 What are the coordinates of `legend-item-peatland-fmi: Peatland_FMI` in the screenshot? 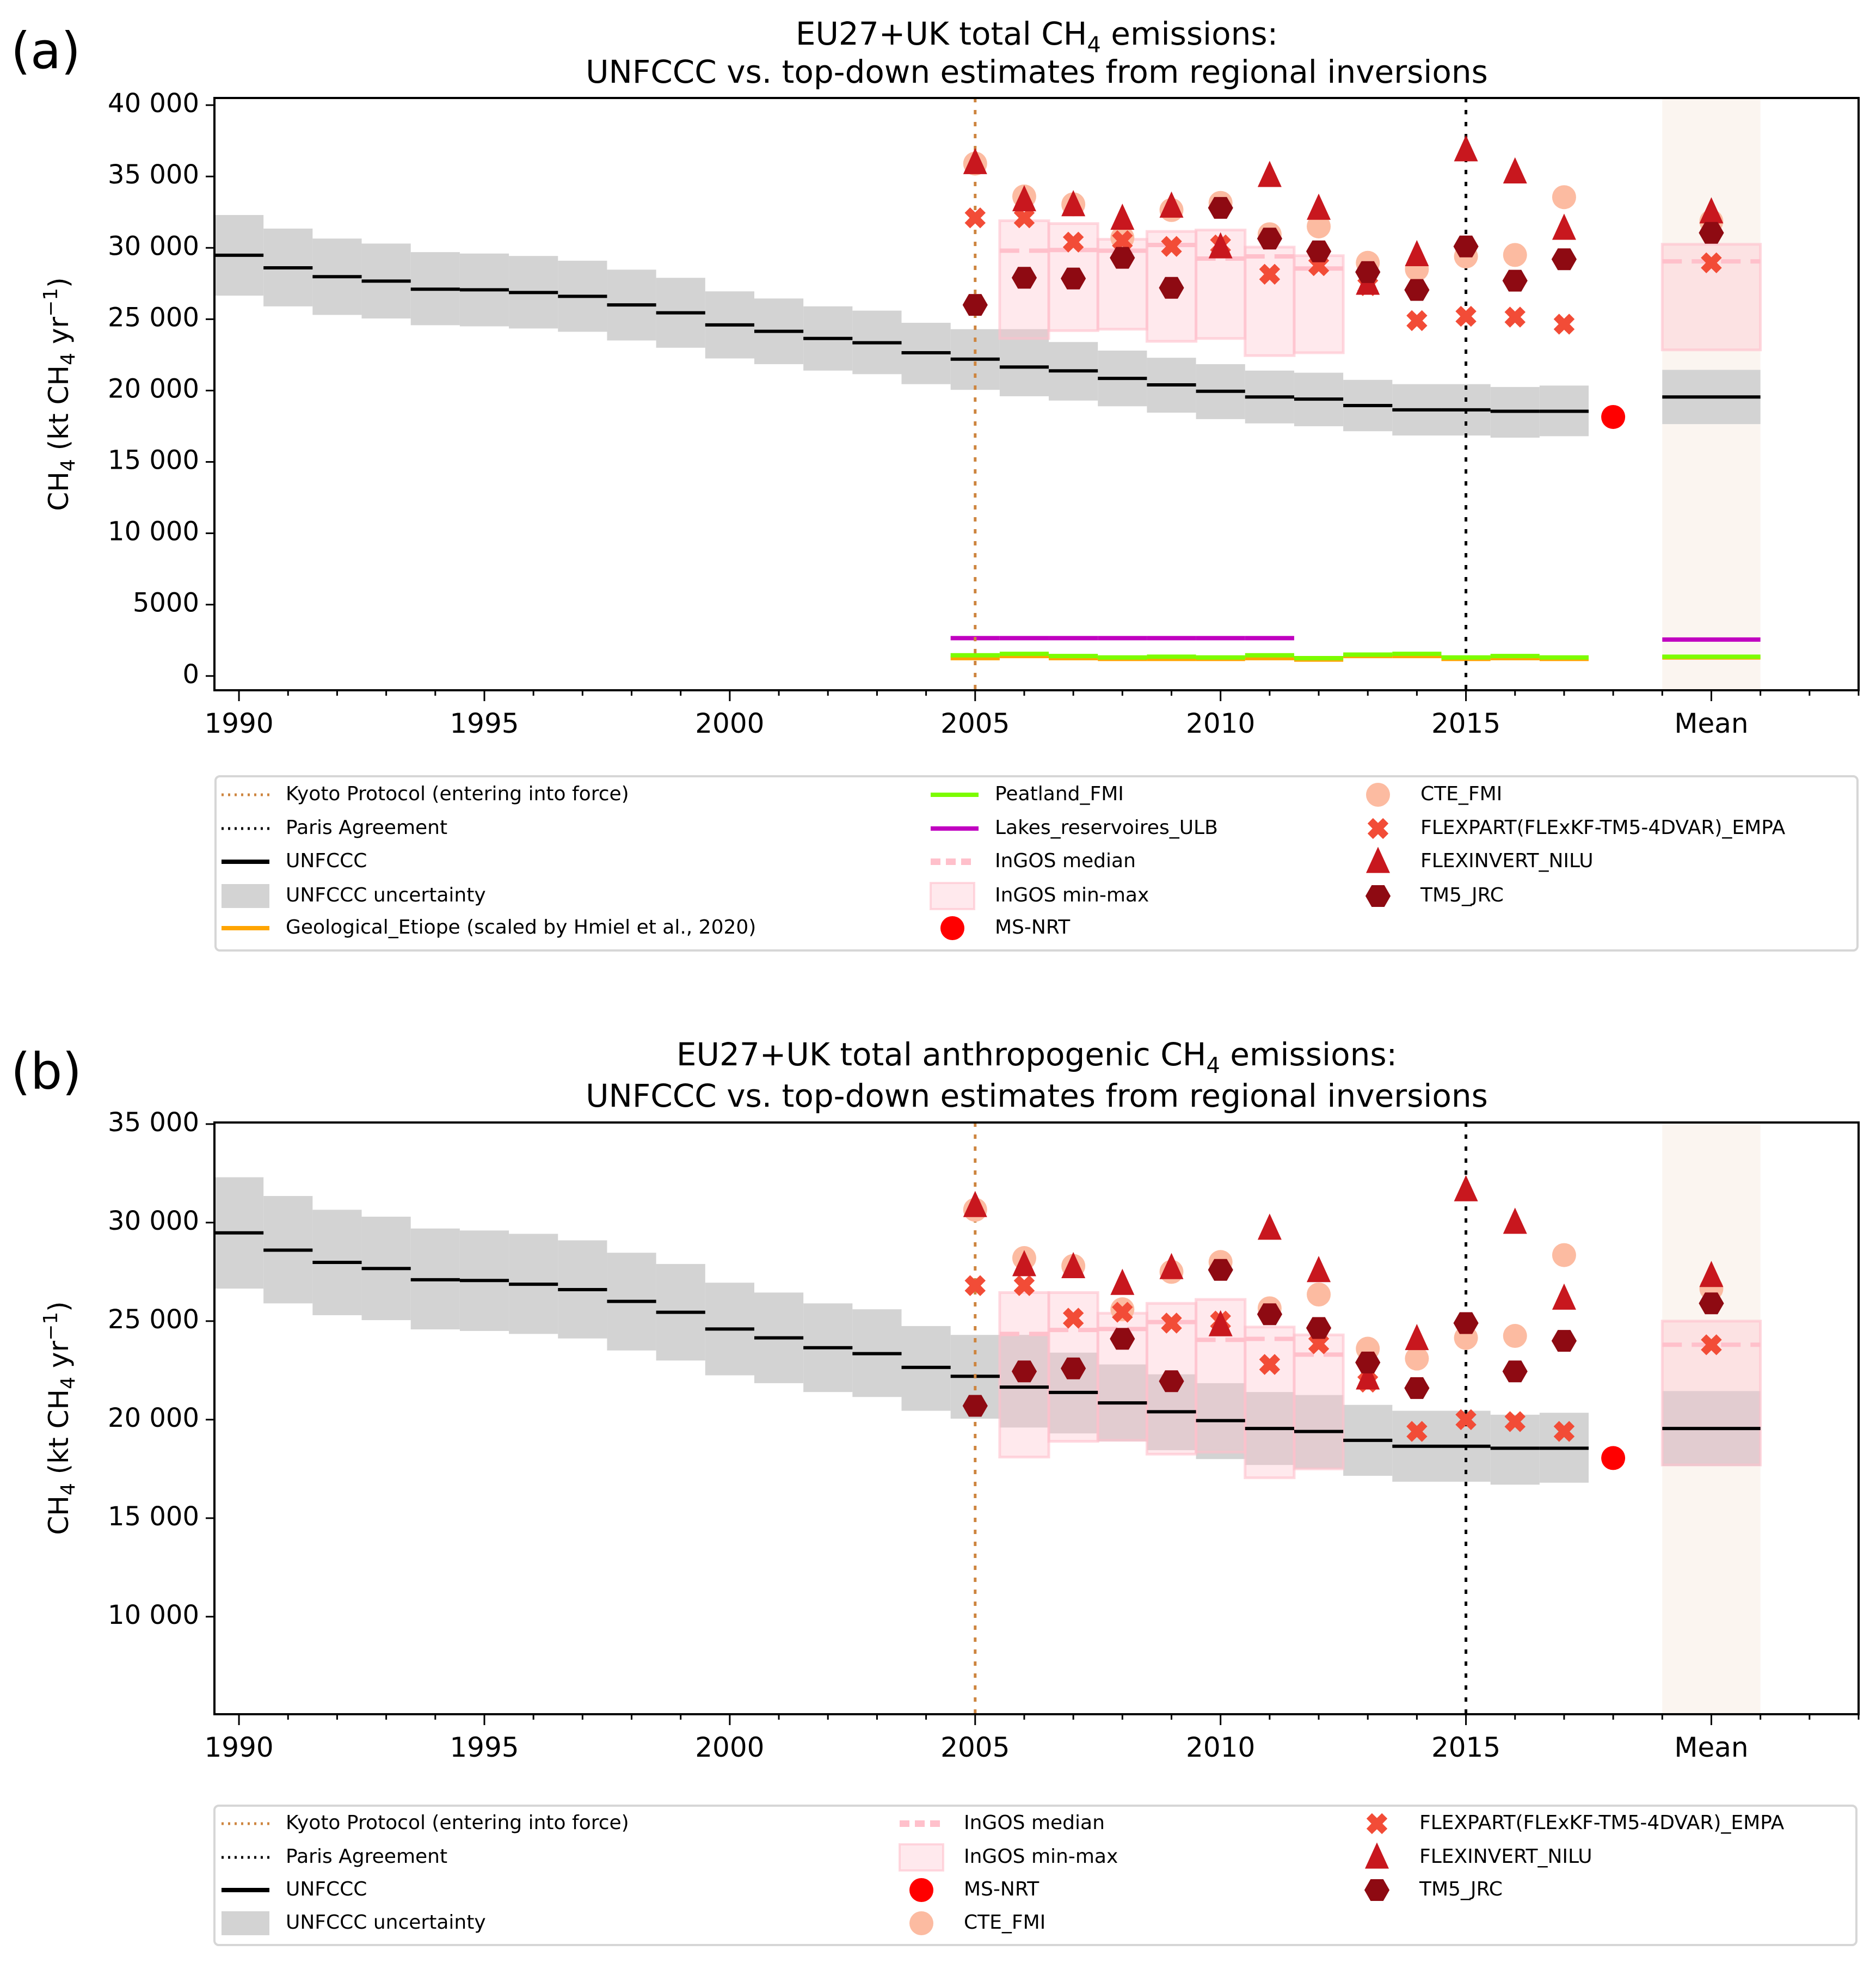 It's located at (1027, 794).